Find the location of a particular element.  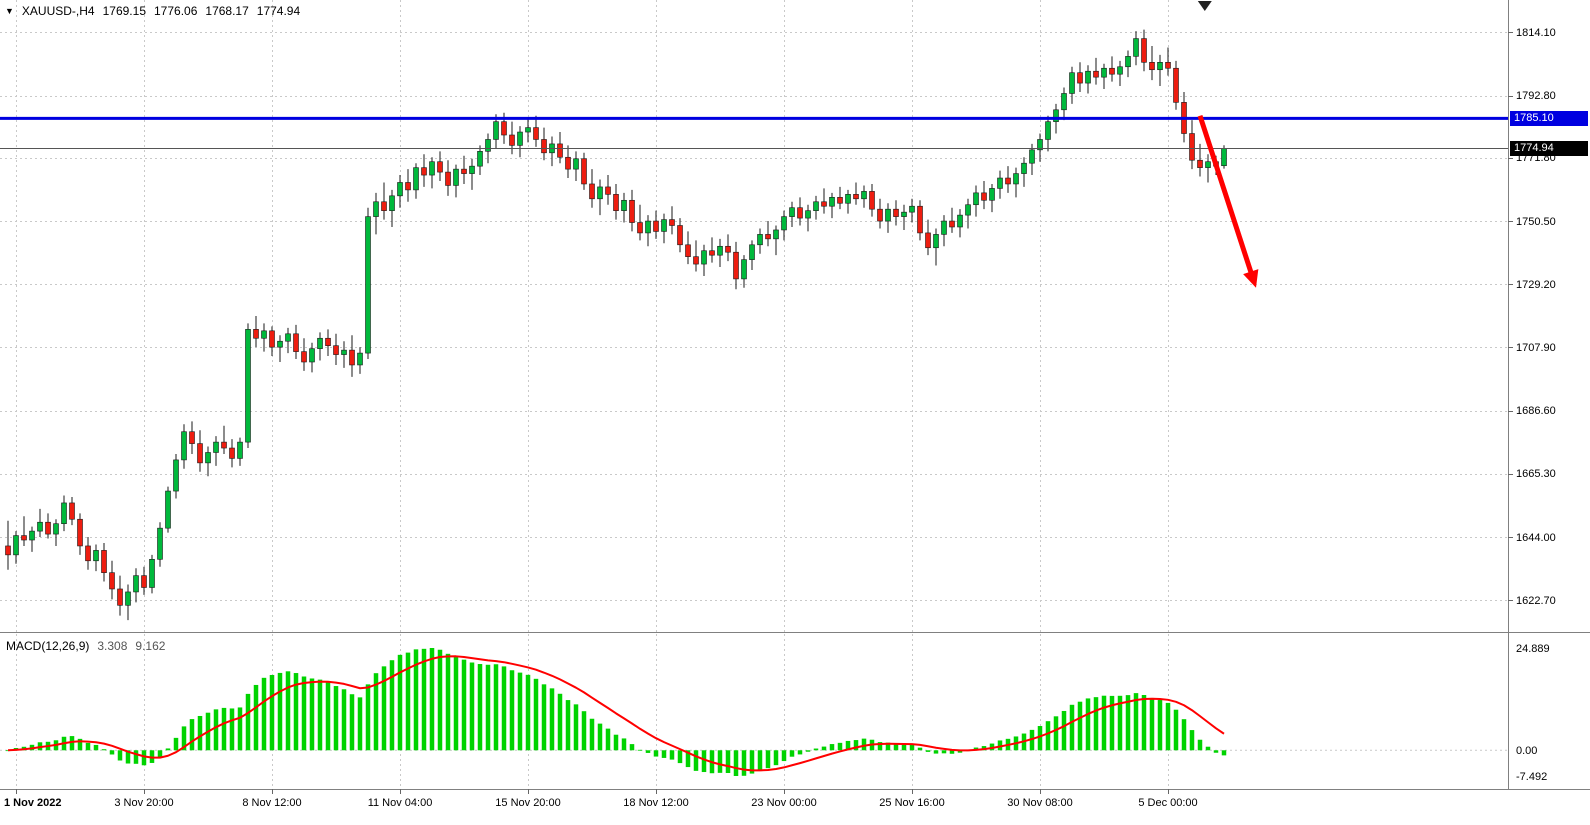

ohlc-close-value: 1774.94 is located at coordinates (278, 11).